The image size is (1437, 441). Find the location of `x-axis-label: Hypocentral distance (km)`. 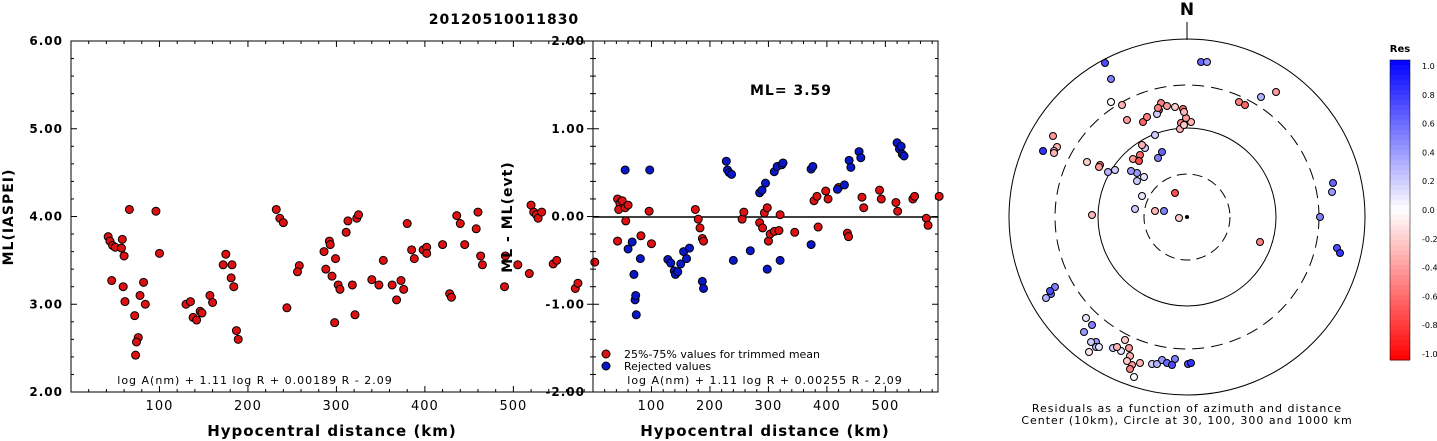

x-axis-label: Hypocentral distance (km) is located at coordinates (332, 431).